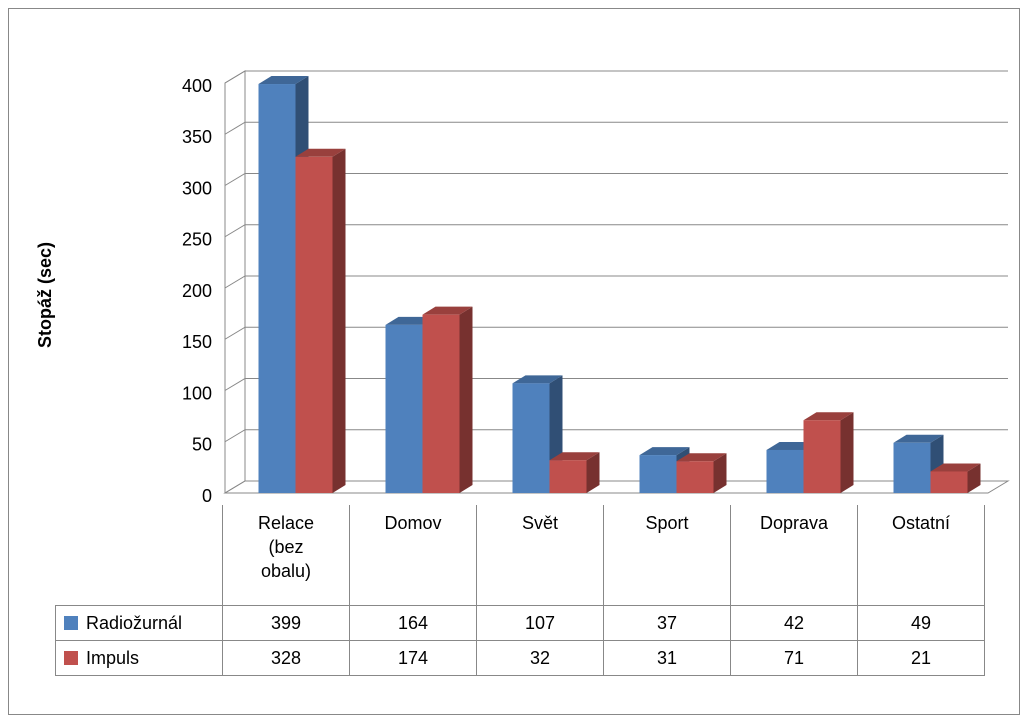 Image resolution: width=1029 pixels, height=724 pixels. Describe the element at coordinates (207, 496) in the screenshot. I see `y-tick-label: 0` at that location.